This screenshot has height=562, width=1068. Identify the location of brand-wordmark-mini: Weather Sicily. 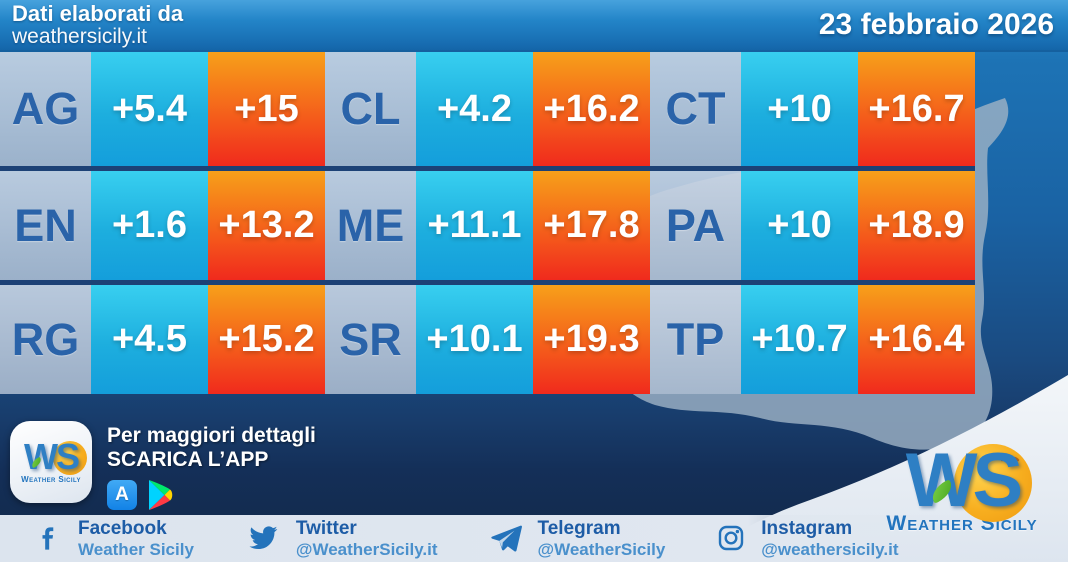
(51, 479).